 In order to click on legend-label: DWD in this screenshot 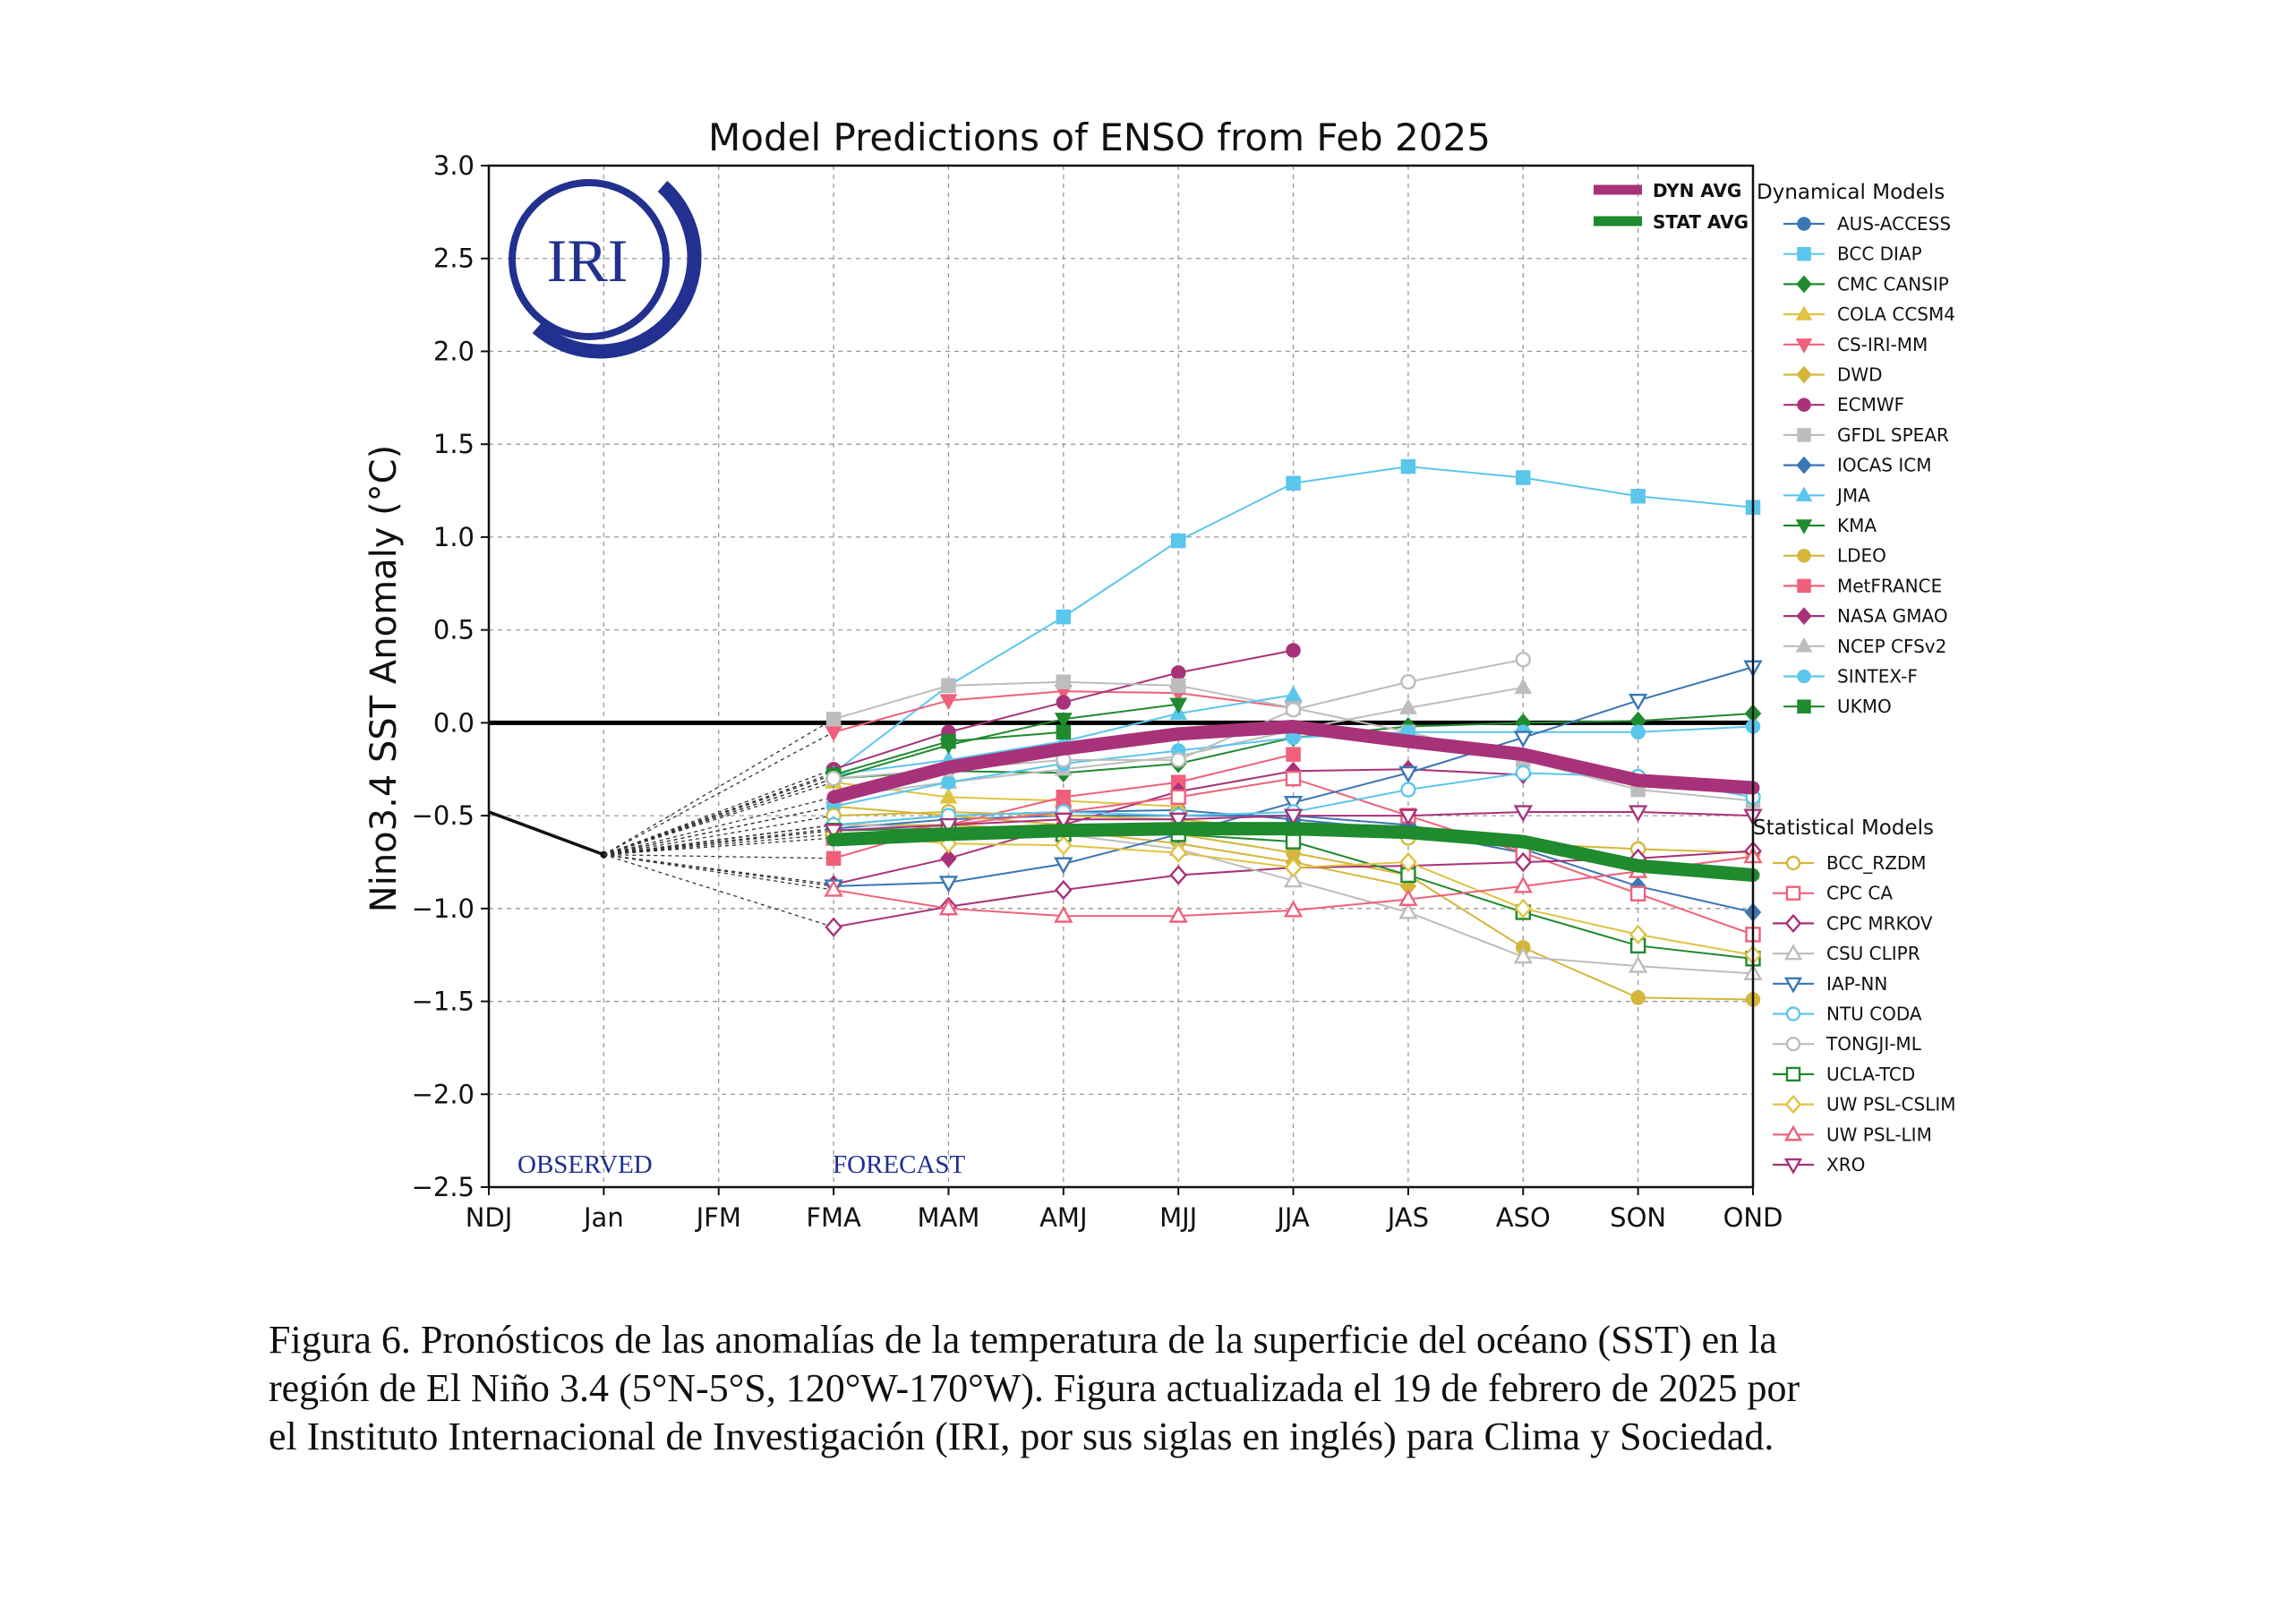, I will do `click(1860, 375)`.